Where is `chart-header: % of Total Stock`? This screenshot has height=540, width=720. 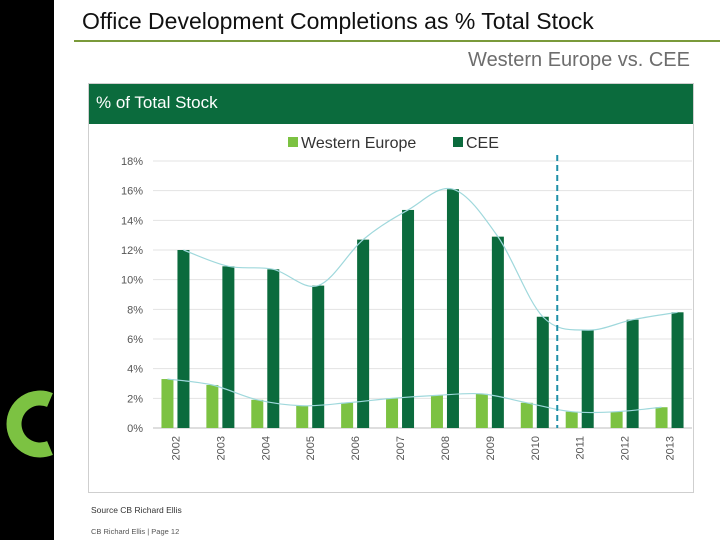 chart-header: % of Total Stock is located at coordinates (391, 104).